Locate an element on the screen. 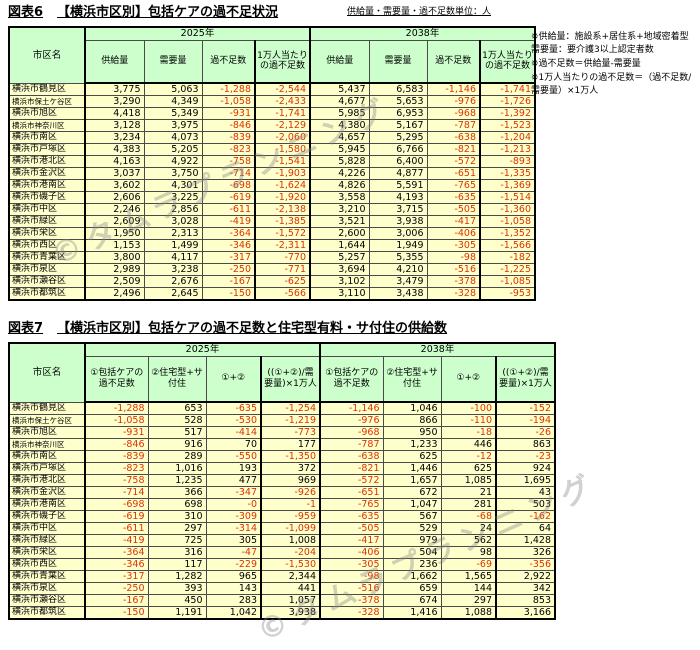 The image size is (700, 650). table-row: 横浜市金沢区 -714 366 -347 -926 -651 672 21 43 is located at coordinates (282, 492).